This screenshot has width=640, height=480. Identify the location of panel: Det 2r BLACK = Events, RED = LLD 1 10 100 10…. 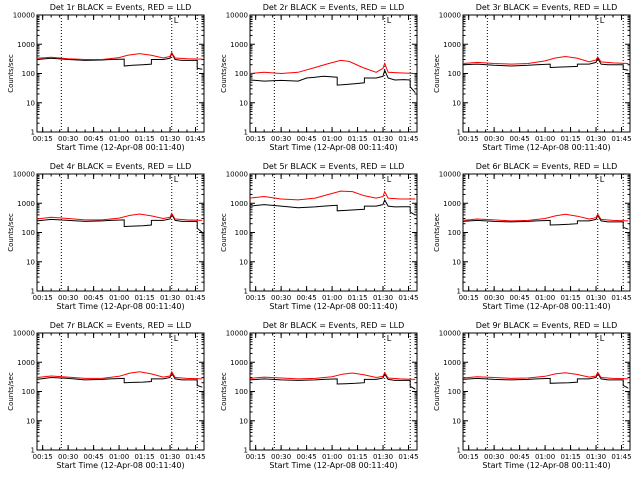
(319, 77).